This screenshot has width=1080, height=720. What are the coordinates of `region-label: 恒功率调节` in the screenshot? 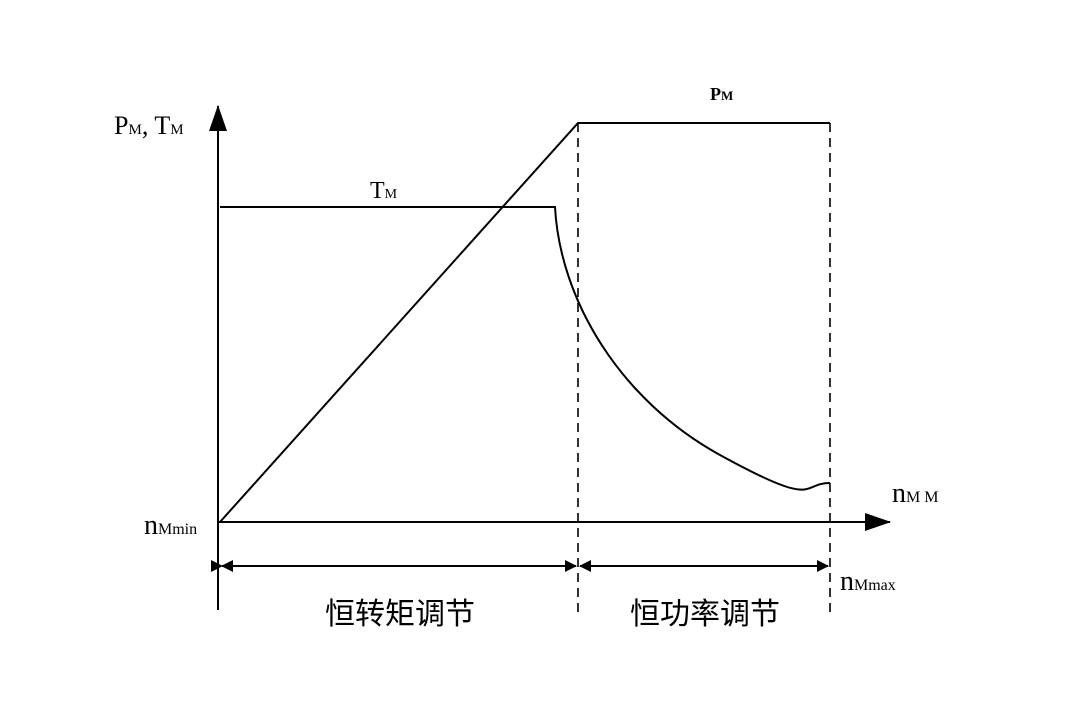 It's located at (705, 614).